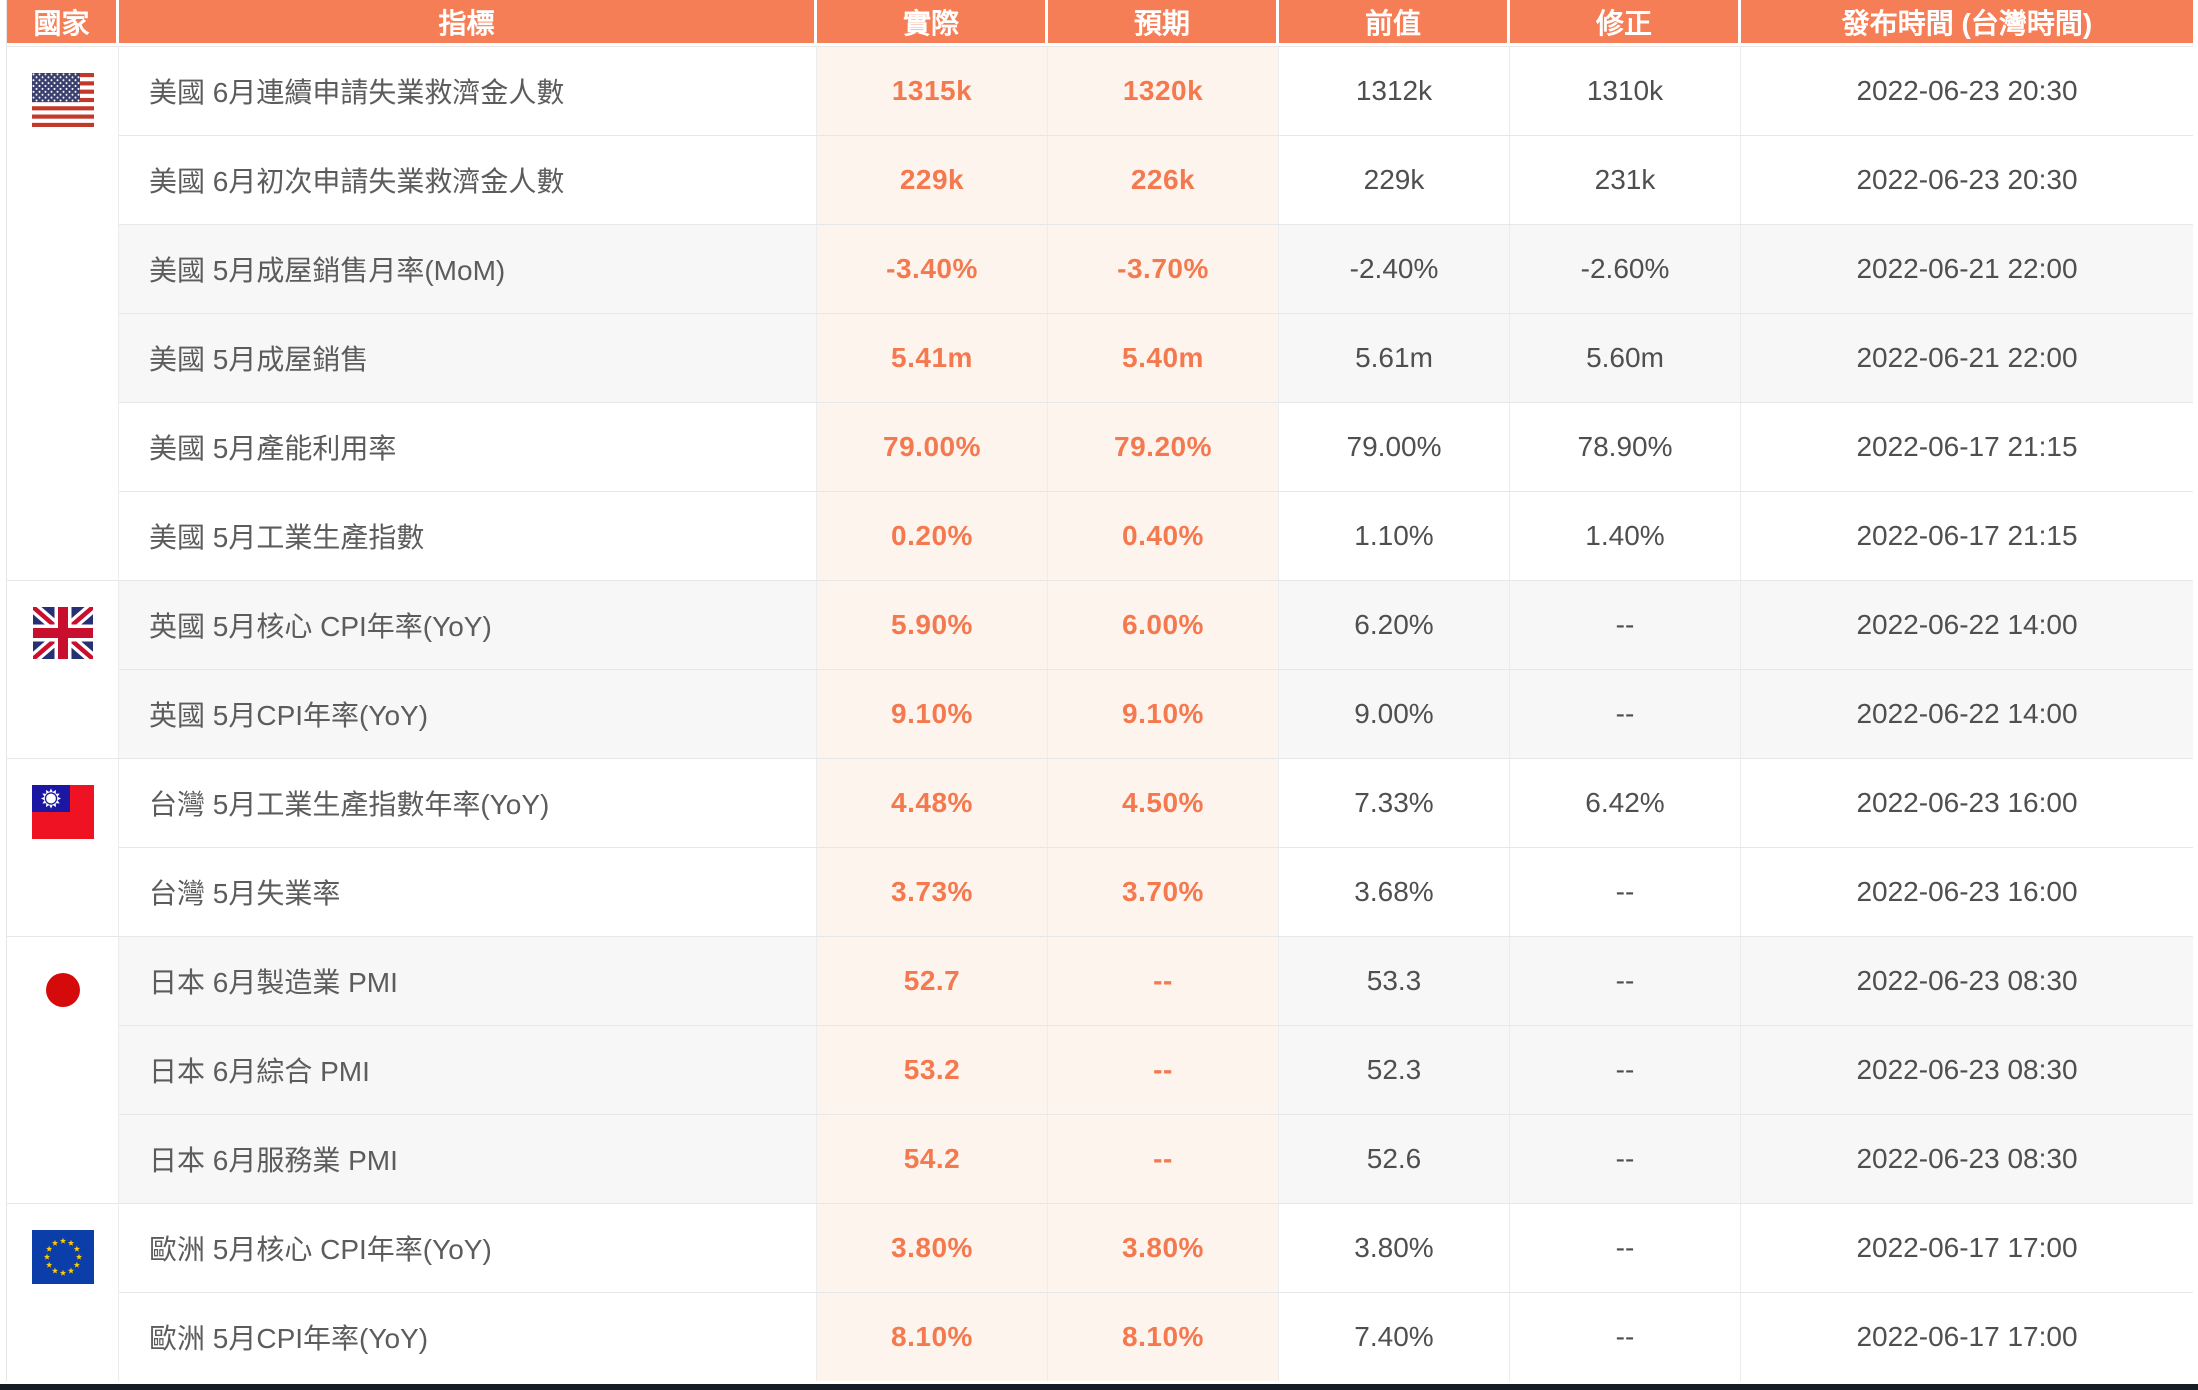  What do you see at coordinates (1163, 1336) in the screenshot?
I see `forecast-cell: 8.10%` at bounding box center [1163, 1336].